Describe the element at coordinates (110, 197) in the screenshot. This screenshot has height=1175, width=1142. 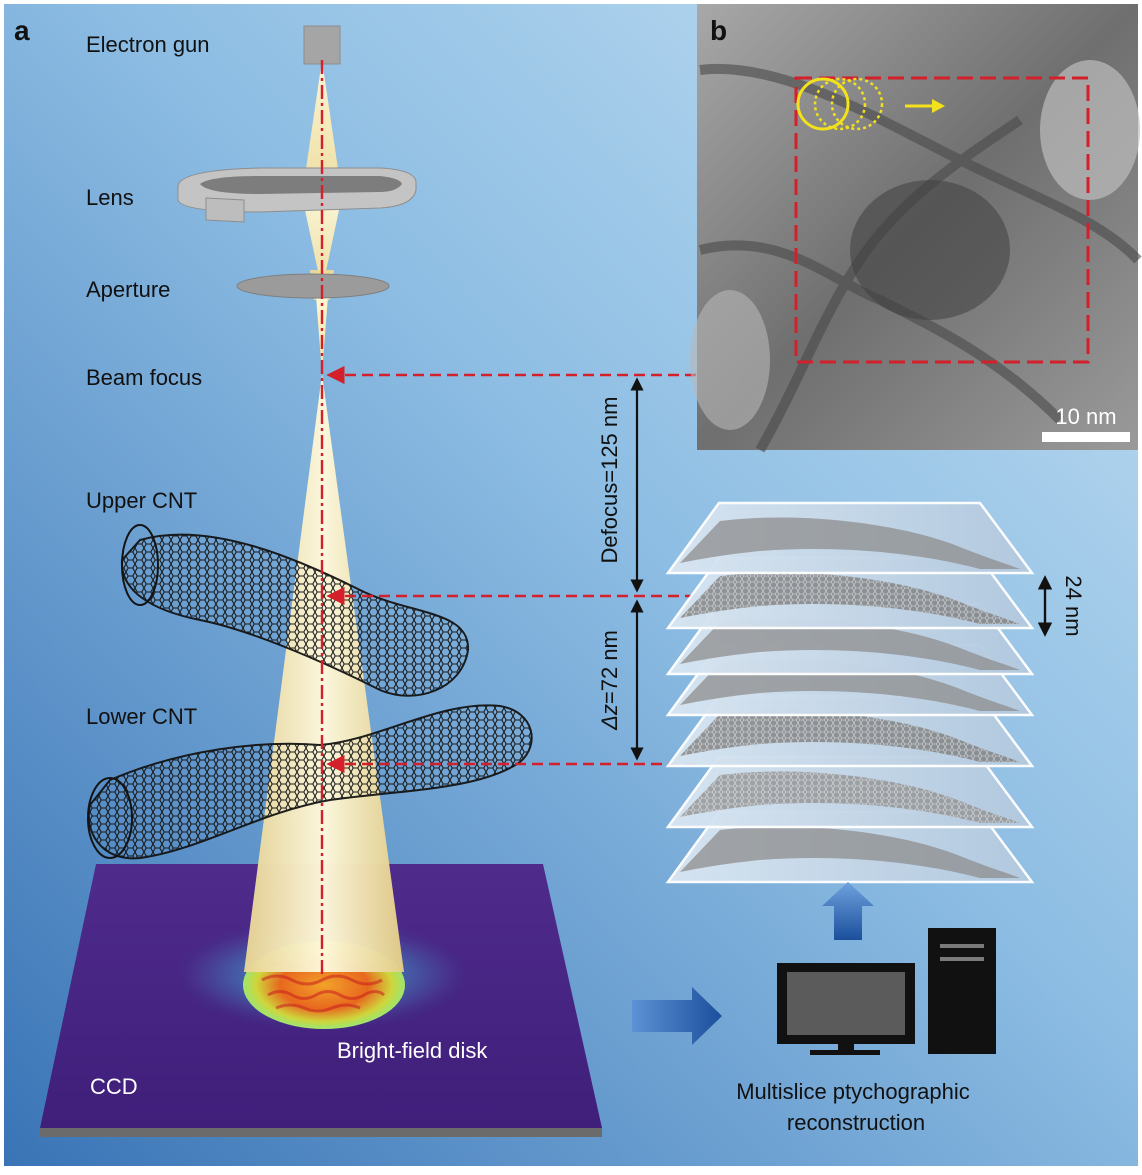
I see `label-lens: Lens` at that location.